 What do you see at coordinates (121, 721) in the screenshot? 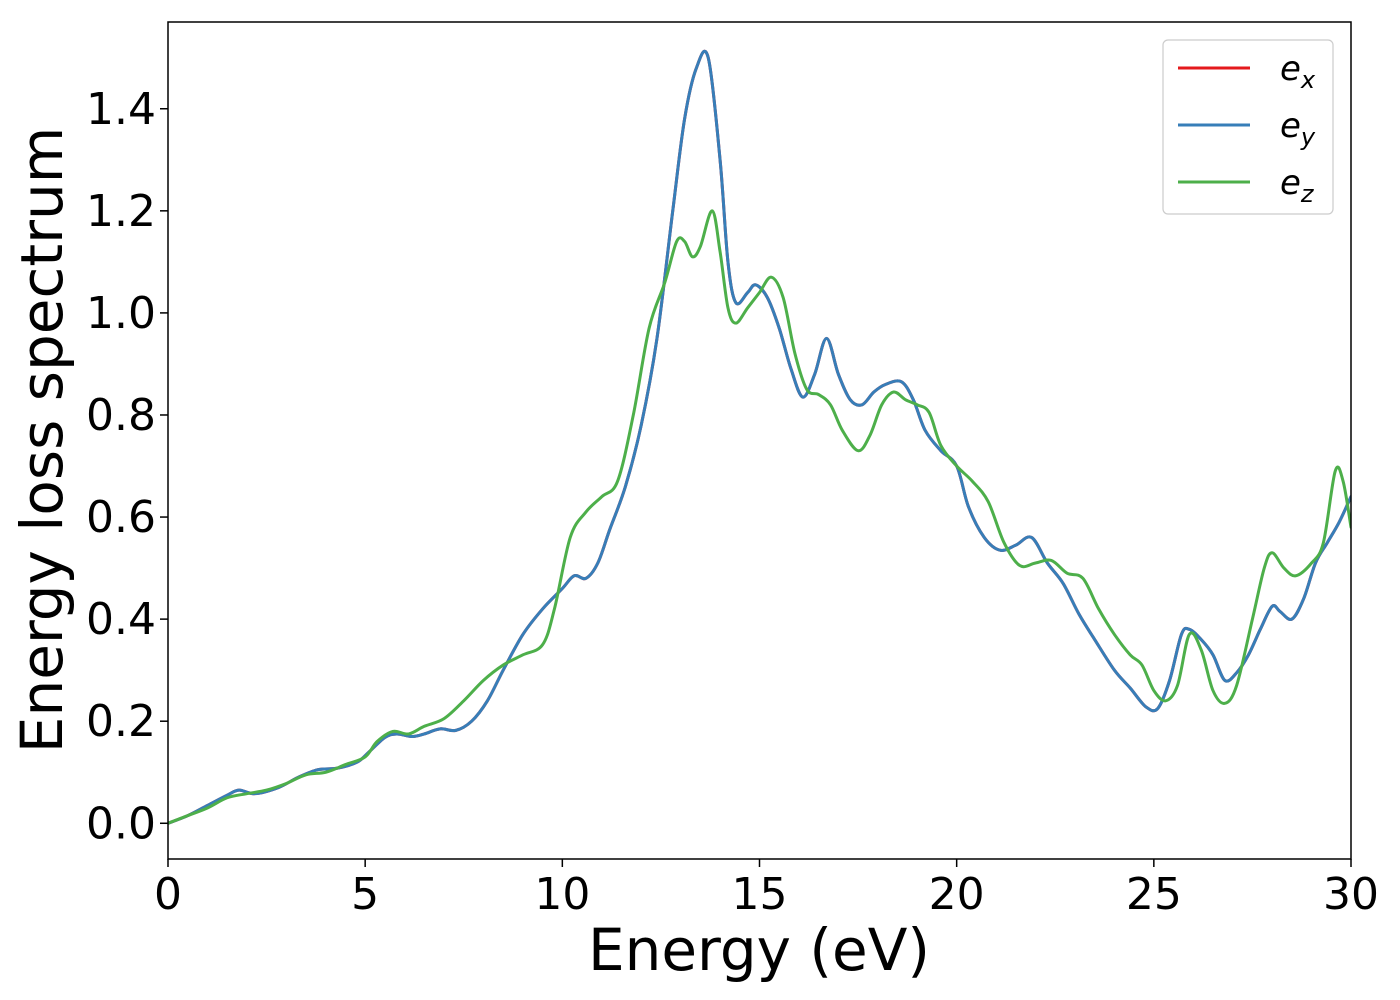
I see `y-tick-label: 0.2` at bounding box center [121, 721].